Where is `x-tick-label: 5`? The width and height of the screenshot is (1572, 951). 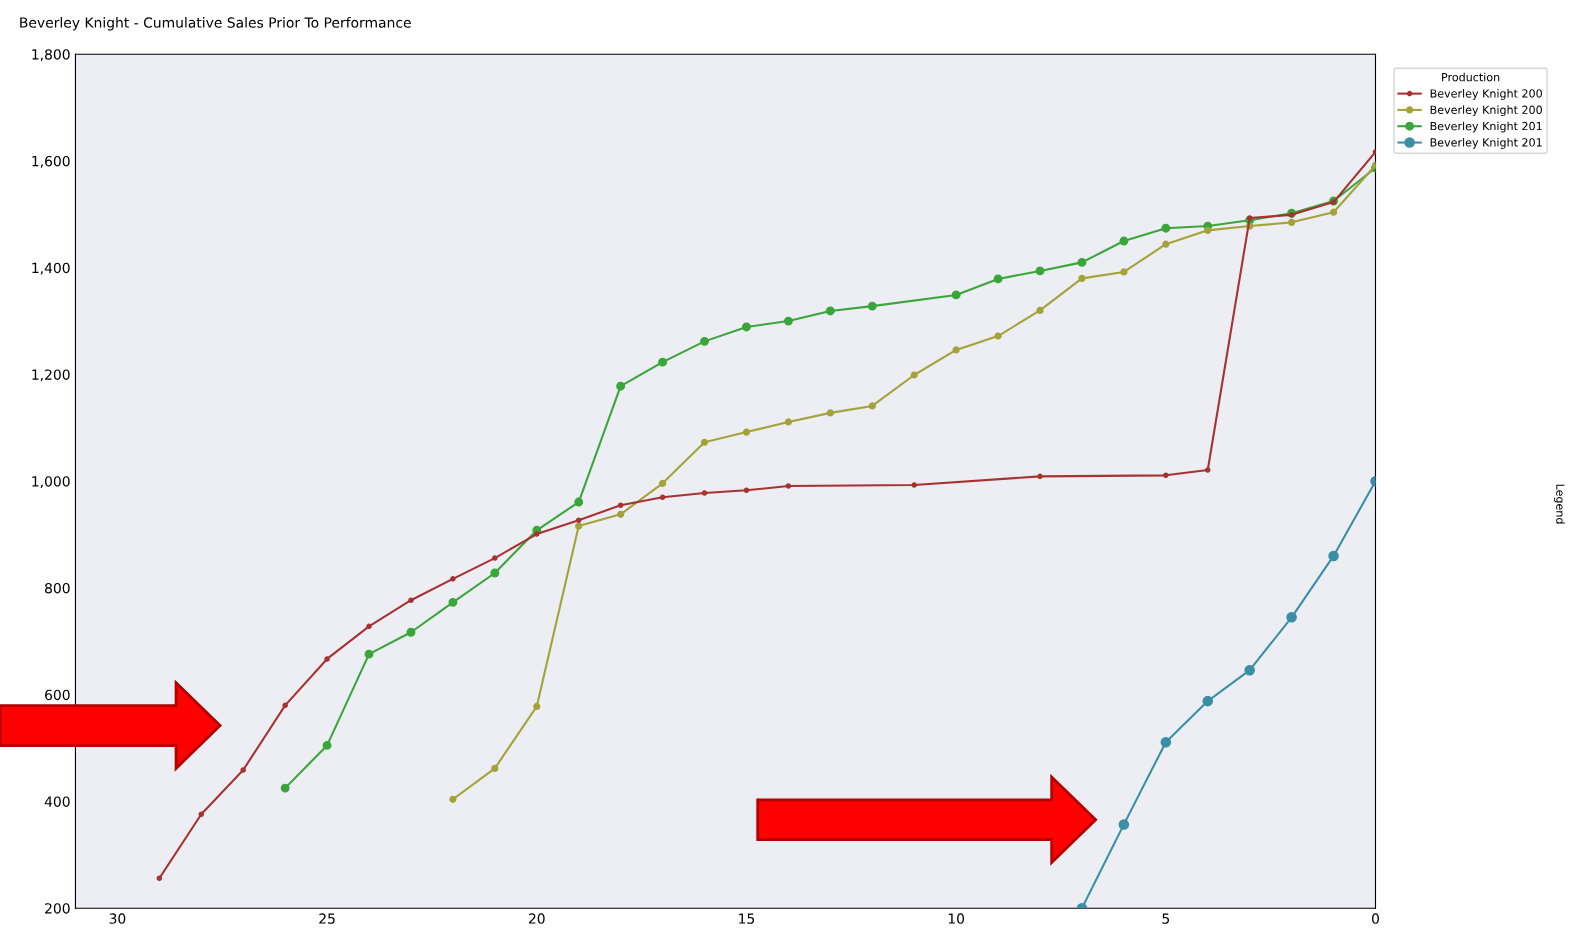
x-tick-label: 5 is located at coordinates (1166, 918).